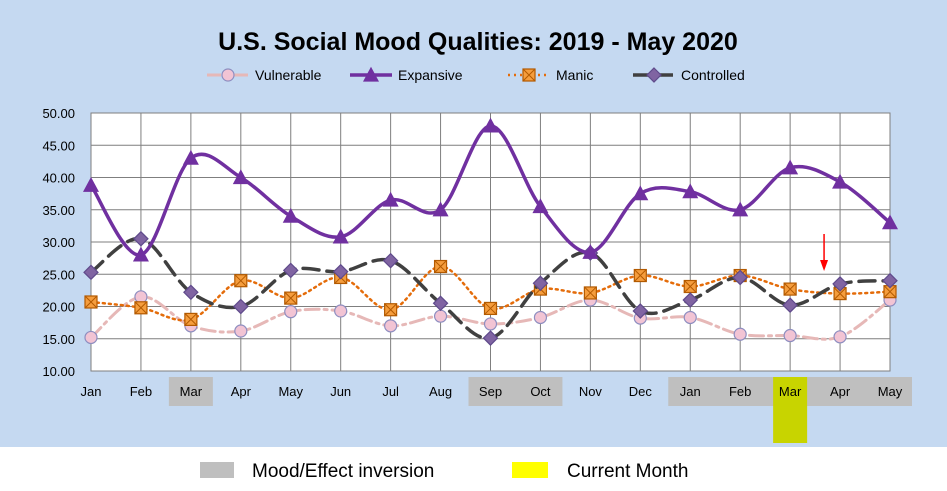 The width and height of the screenshot is (947, 491). Describe the element at coordinates (91, 391) in the screenshot. I see `x-tick-label: Jan` at that location.